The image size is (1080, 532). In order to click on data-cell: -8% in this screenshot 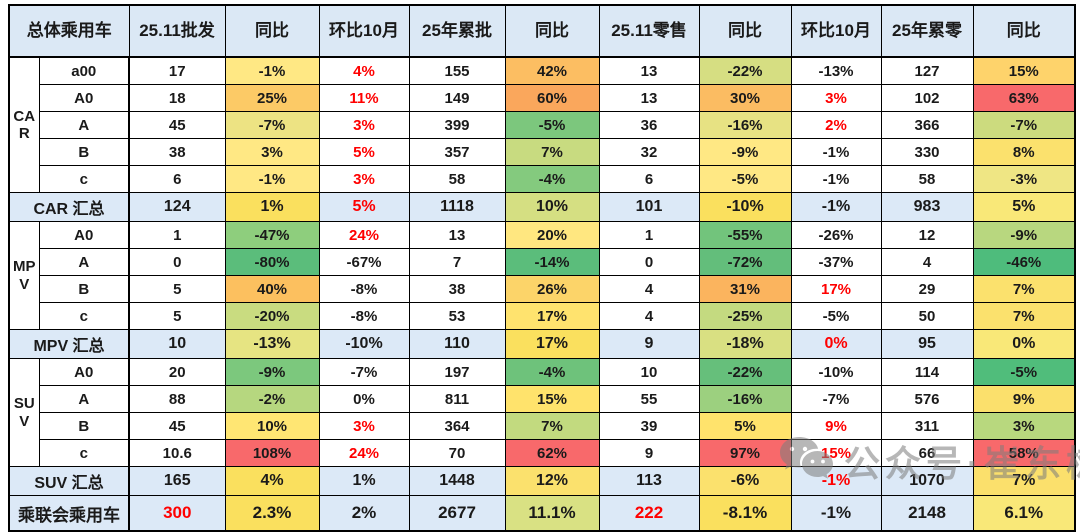, I will do `click(364, 289)`.